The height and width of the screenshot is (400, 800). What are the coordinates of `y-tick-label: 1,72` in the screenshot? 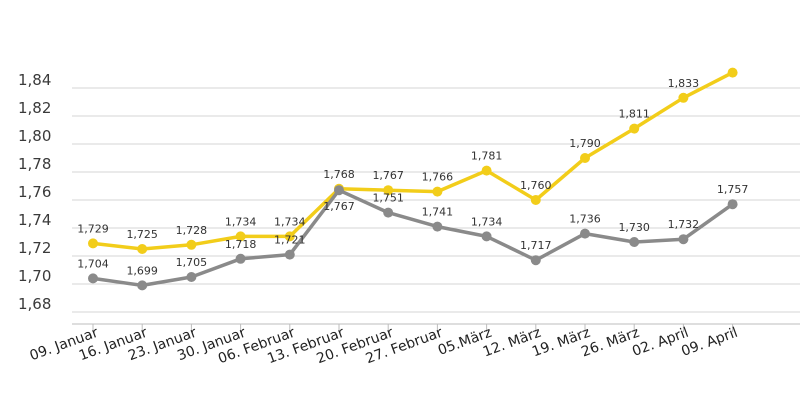 It's located at (34, 248).